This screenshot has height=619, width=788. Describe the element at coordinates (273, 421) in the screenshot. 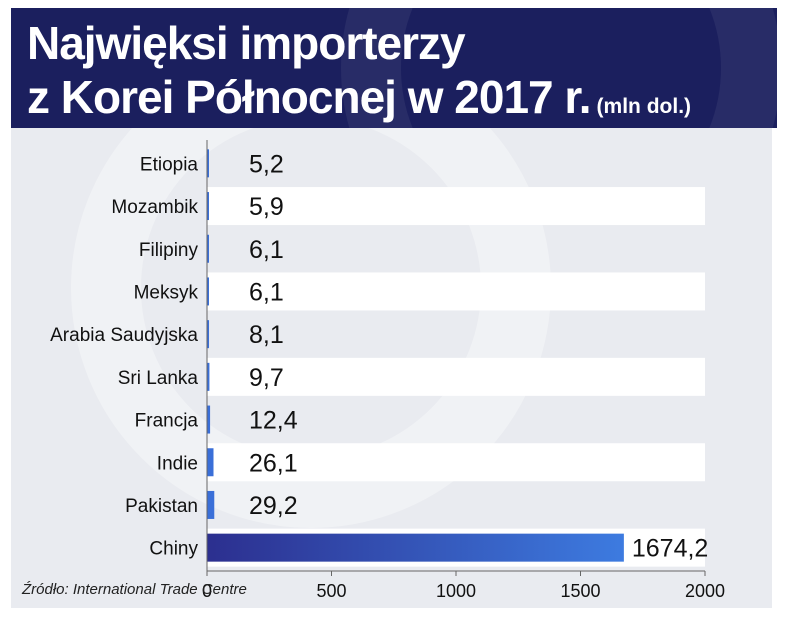

I see `value-label: 12,4` at that location.